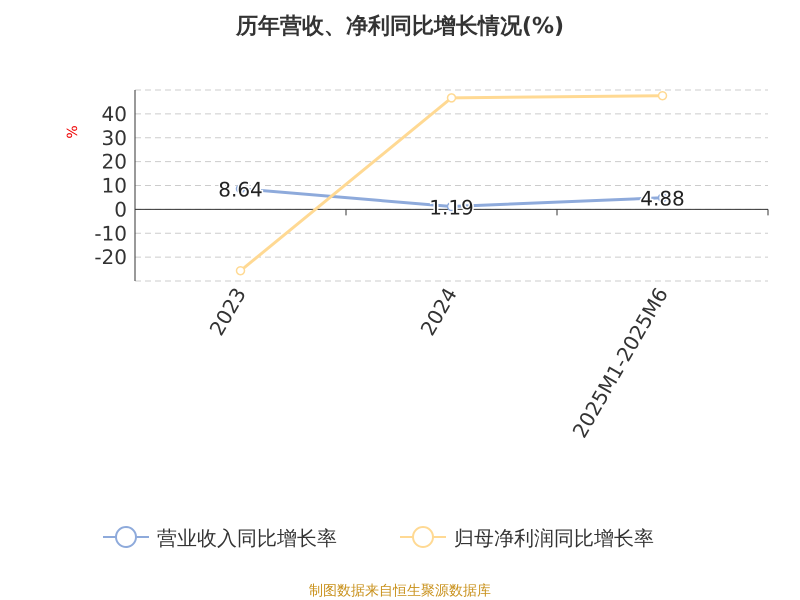  I want to click on legend-label: 营业收入同比增长率, so click(247, 538).